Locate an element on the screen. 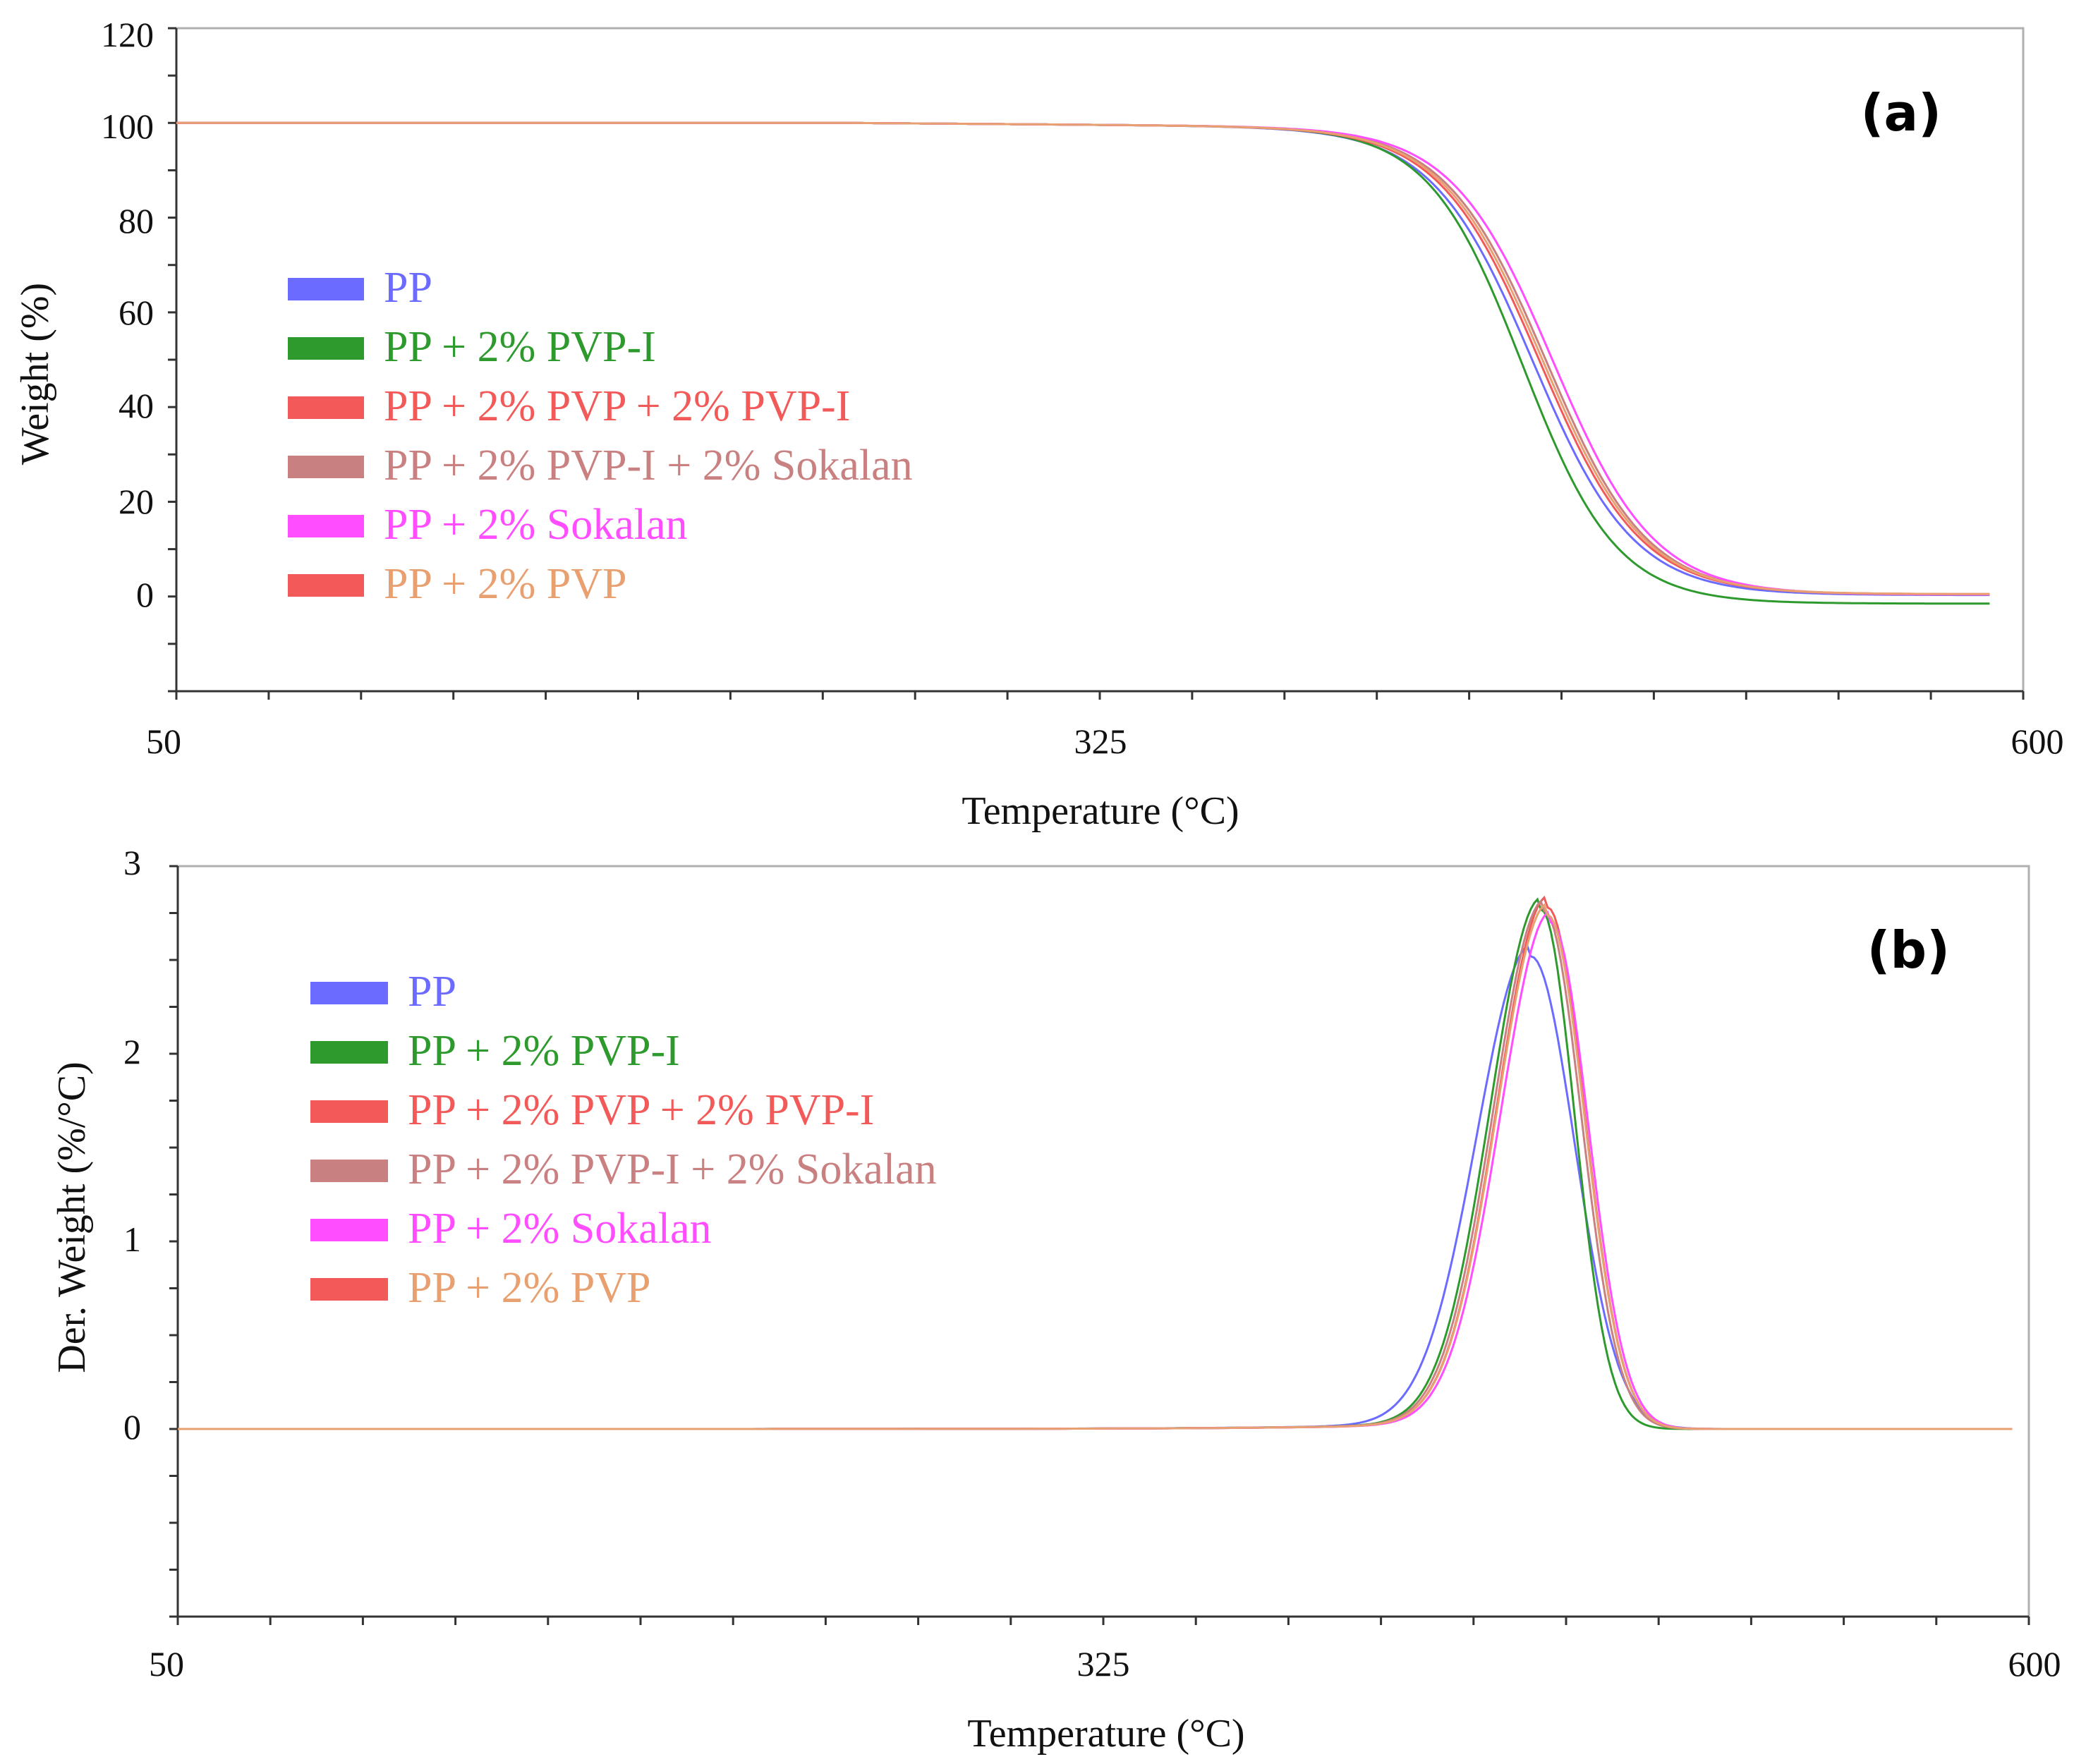 The width and height of the screenshot is (2074, 1764). panel-a-y-tick-label: 60 is located at coordinates (136, 312).